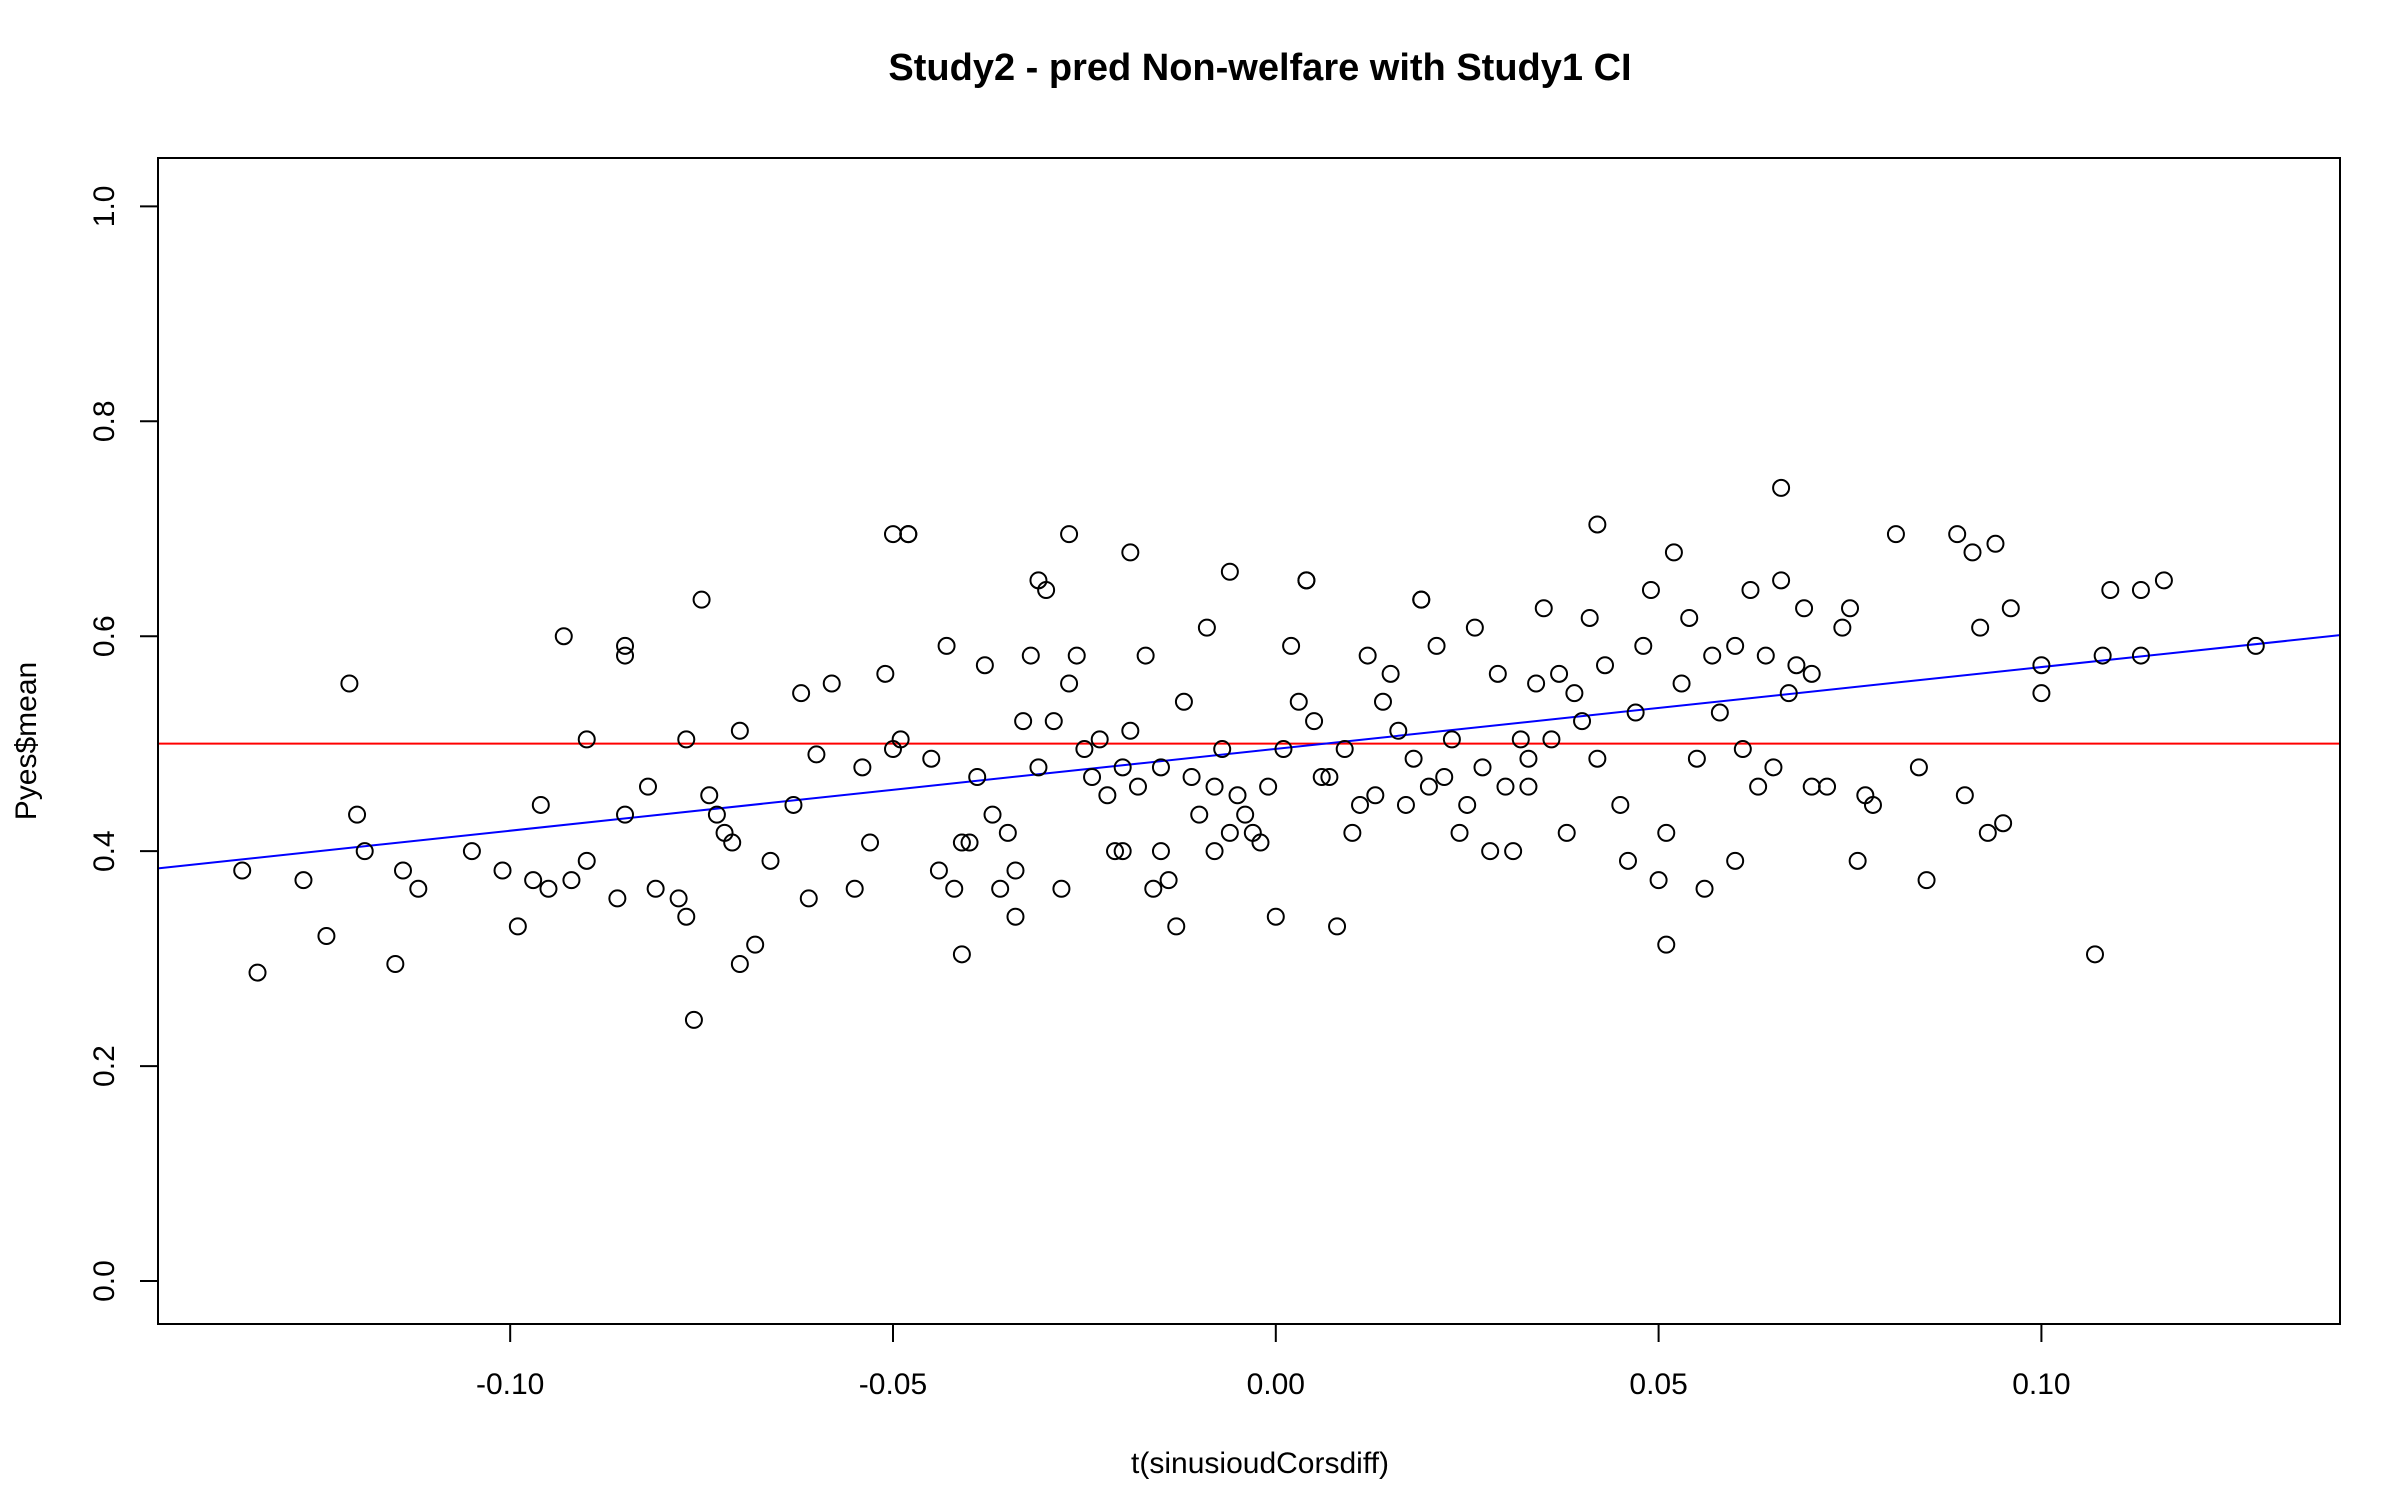 Image resolution: width=2388 pixels, height=1502 pixels. Describe the element at coordinates (1273, 1362) in the screenshot. I see `x-axis: -0.10 -0.05 0.00 0.05 0.10` at that location.